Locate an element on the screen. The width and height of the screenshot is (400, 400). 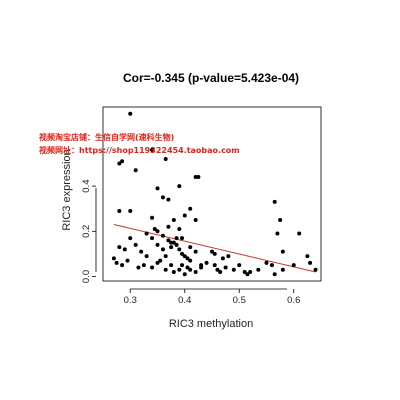
y-axis-ticks: 0.0 0.2 0.4 is located at coordinates (88, 231).